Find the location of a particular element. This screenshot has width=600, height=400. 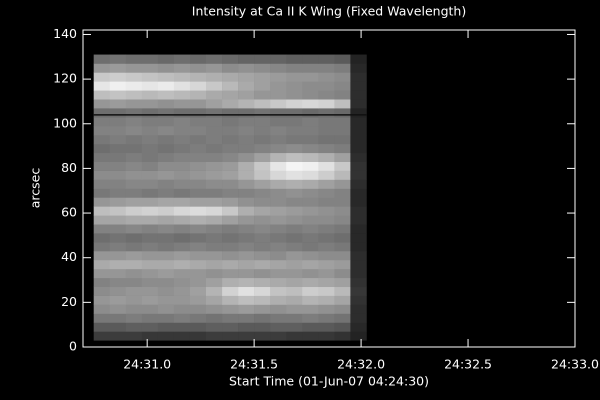

y-tick-label: 100 is located at coordinates (65, 122).